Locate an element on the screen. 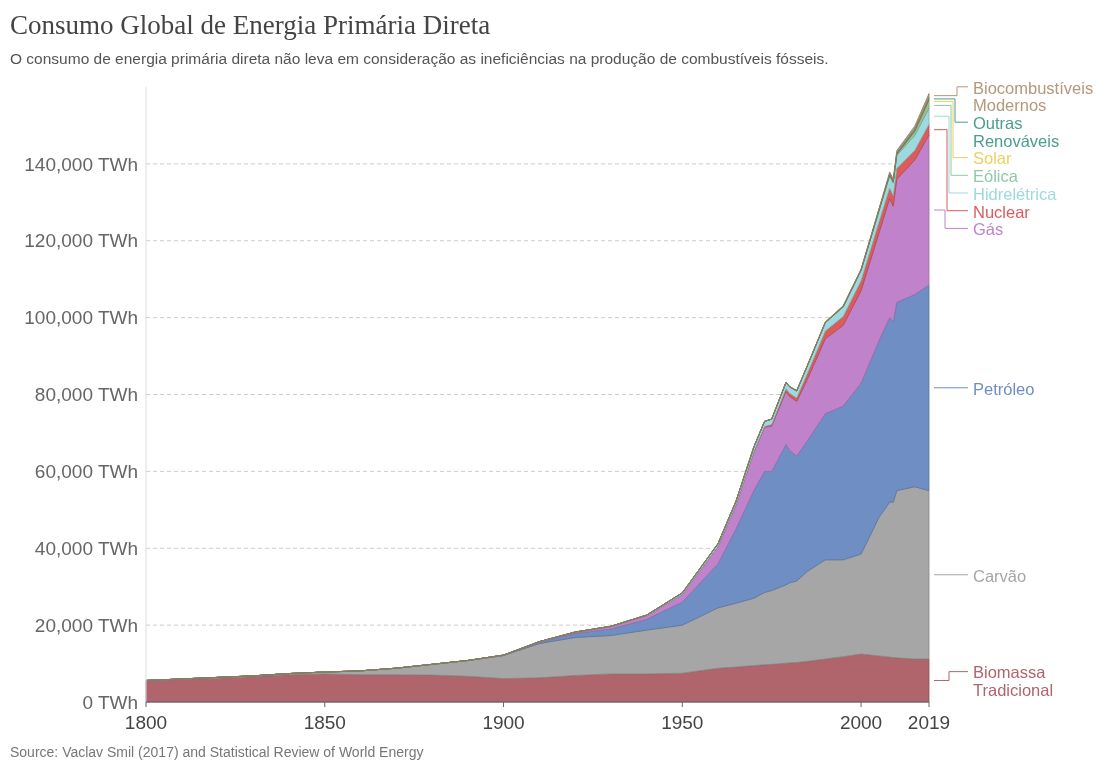 The image size is (1113, 767). legend-label: Petróleo is located at coordinates (1004, 388).